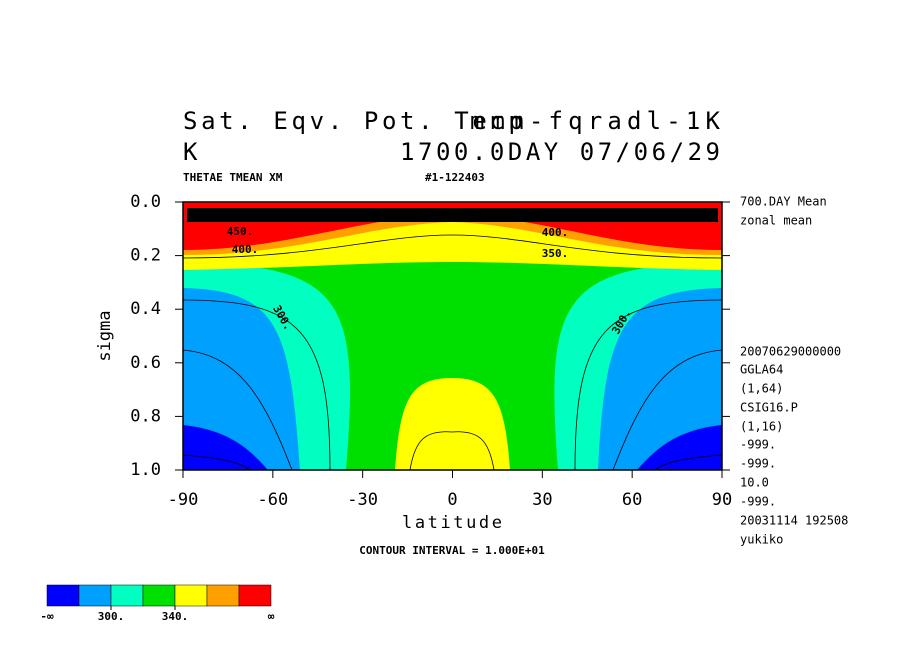  I want to click on chart-title: Sat. Eqv. Pot. Temp, so click(353, 121).